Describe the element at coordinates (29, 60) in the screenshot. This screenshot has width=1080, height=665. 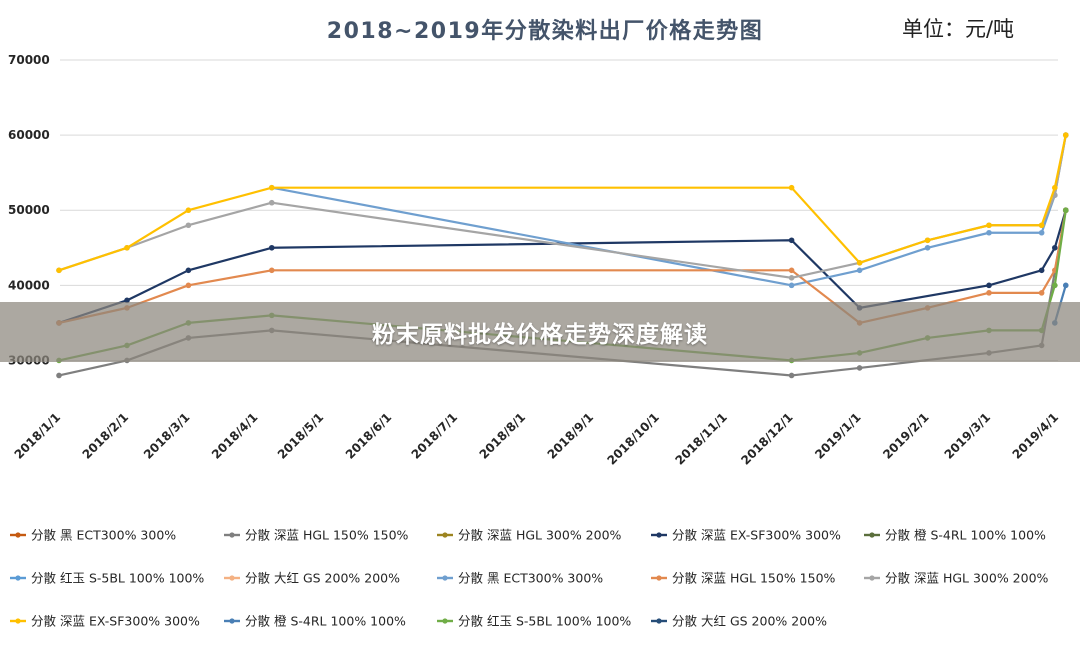
I see `y-tick-label: 70000` at that location.